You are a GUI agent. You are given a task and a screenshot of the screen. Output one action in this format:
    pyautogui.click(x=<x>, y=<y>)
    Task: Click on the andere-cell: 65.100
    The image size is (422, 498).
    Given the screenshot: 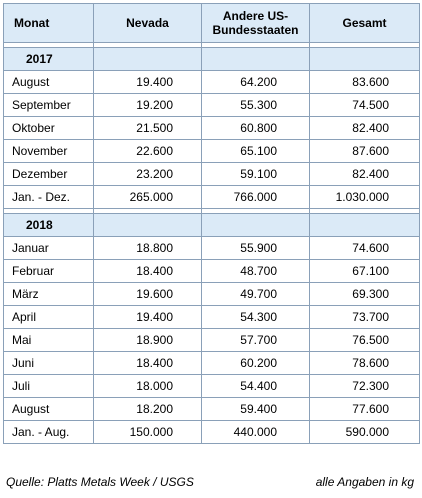 What is the action you would take?
    pyautogui.click(x=255, y=151)
    